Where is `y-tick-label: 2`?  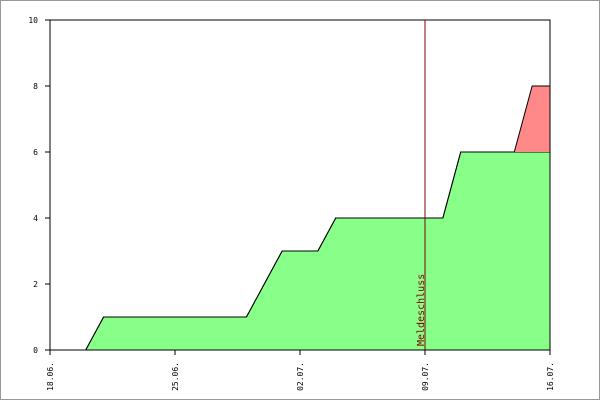 y-tick-label: 2 is located at coordinates (35, 284).